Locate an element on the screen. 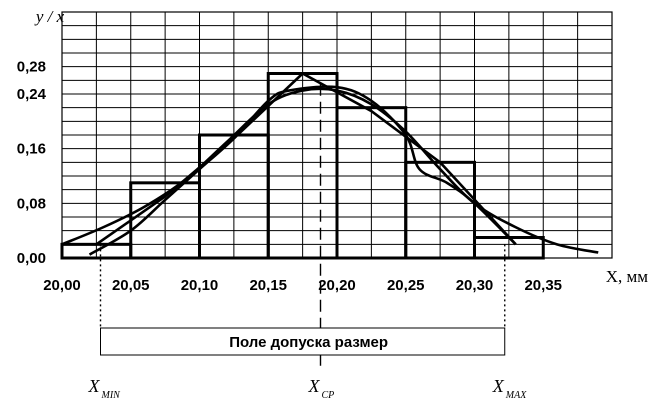  marker-sub-cp: CP is located at coordinates (328, 395).